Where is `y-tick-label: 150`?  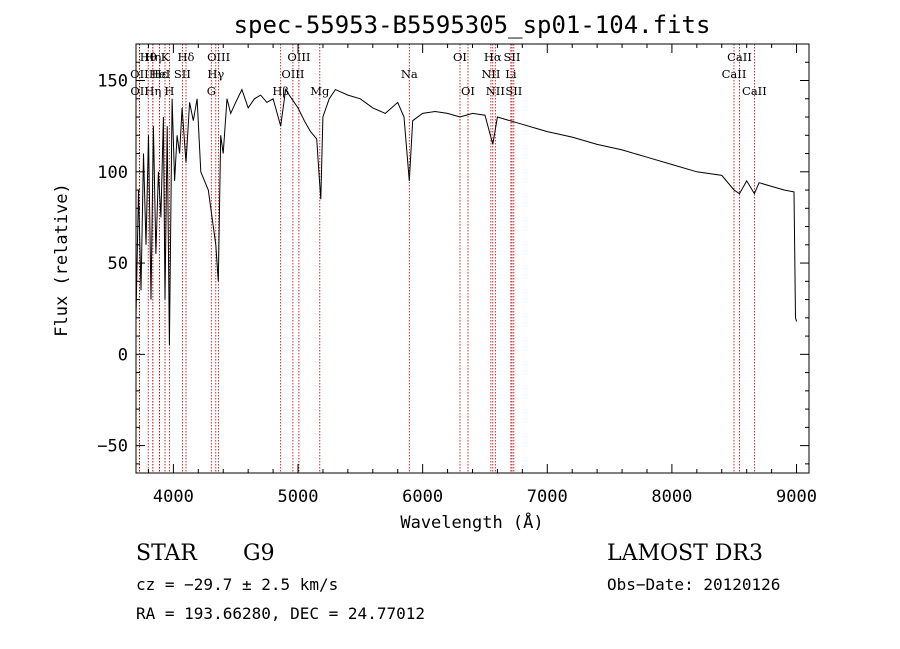 y-tick-label: 150 is located at coordinates (112, 82).